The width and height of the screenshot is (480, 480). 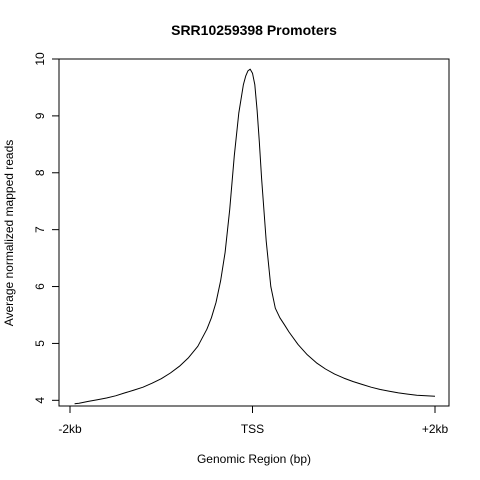 I want to click on x-tick-label: +2kb, so click(x=435, y=429).